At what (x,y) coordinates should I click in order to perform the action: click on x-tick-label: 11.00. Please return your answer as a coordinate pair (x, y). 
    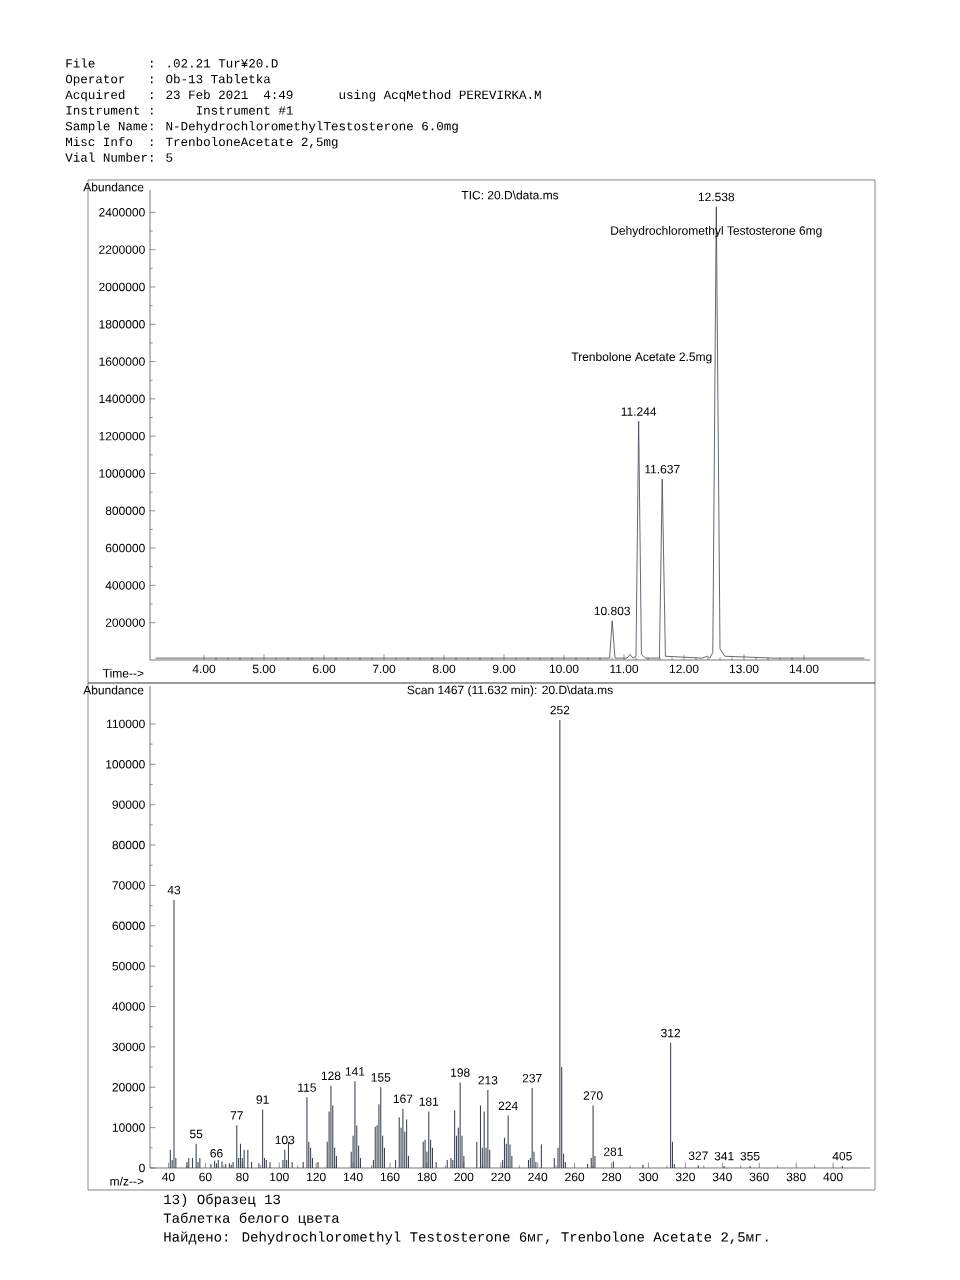
    Looking at the image, I should click on (624, 669).